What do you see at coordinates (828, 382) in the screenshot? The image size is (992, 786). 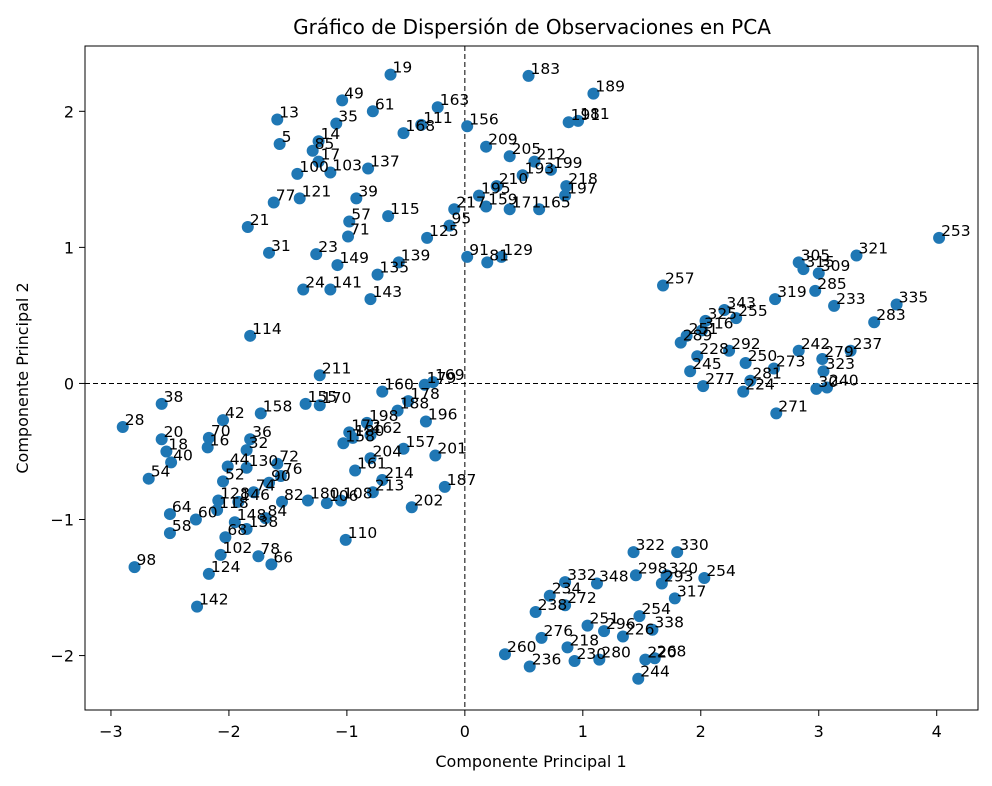 I see `point-label: 30` at bounding box center [828, 382].